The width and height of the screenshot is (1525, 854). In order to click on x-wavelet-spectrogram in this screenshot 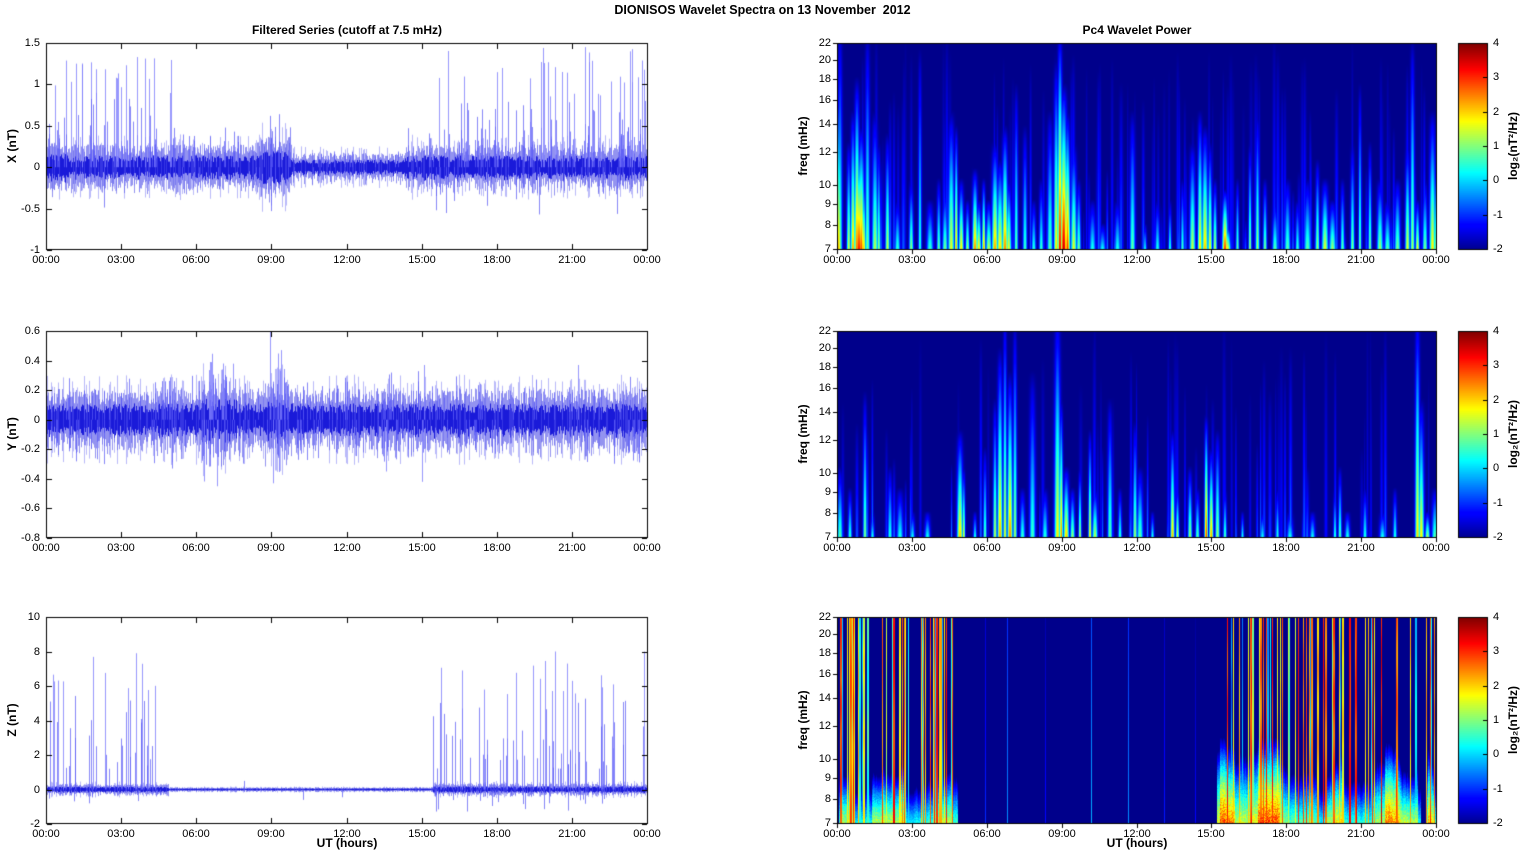, I will do `click(1137, 146)`.